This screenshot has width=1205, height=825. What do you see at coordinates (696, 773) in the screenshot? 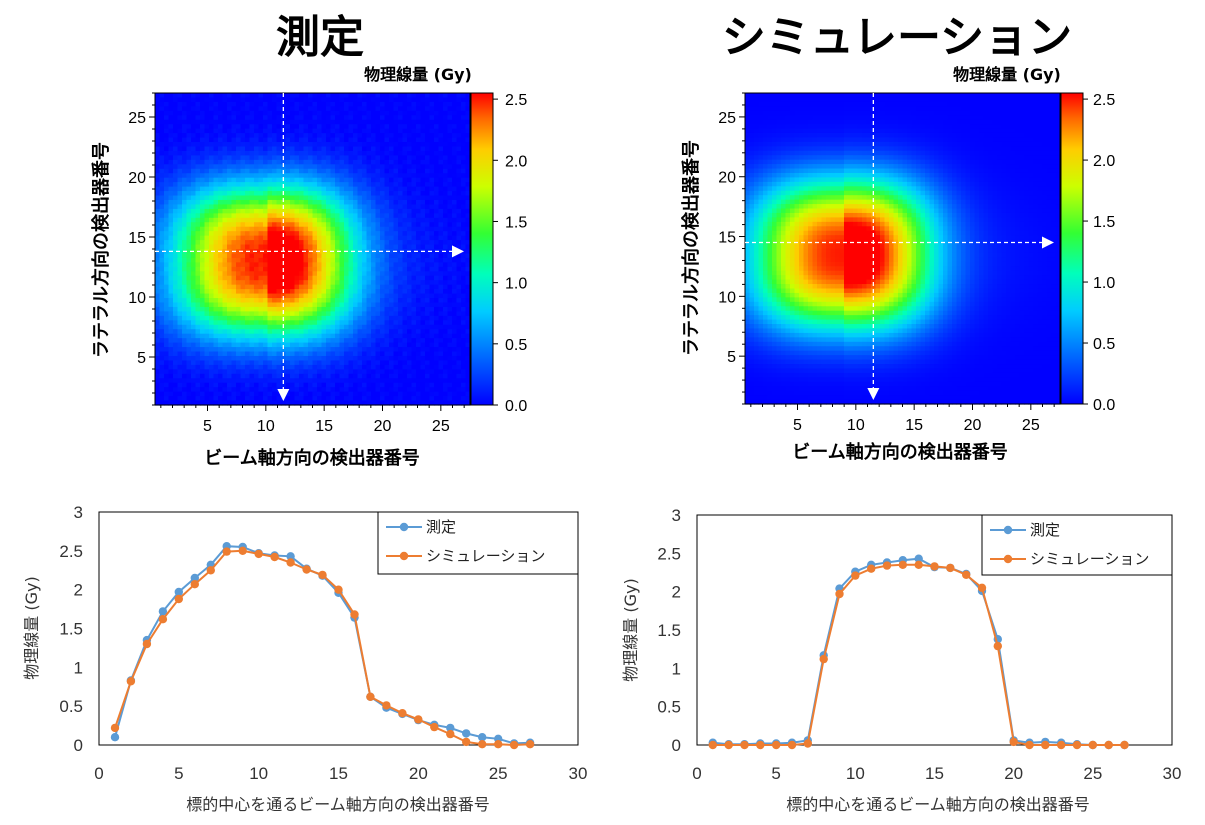
I see `x-tick-label: 0` at bounding box center [696, 773].